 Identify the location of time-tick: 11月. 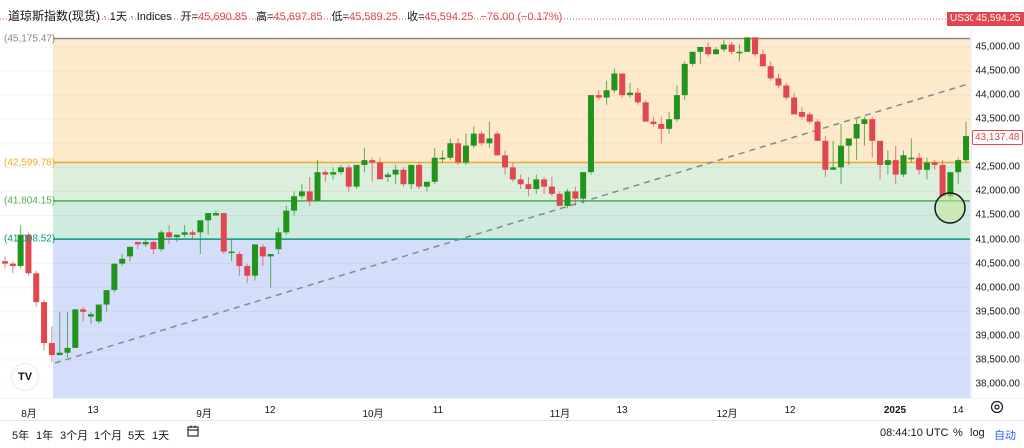
(560, 414).